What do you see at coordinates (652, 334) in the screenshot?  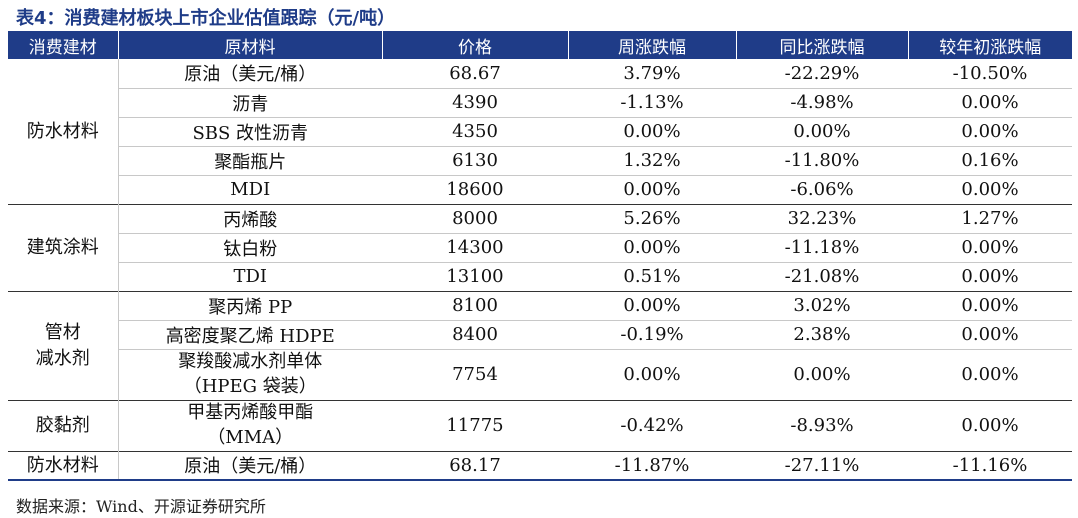 I see `weekly-change-cell: -0.19%` at bounding box center [652, 334].